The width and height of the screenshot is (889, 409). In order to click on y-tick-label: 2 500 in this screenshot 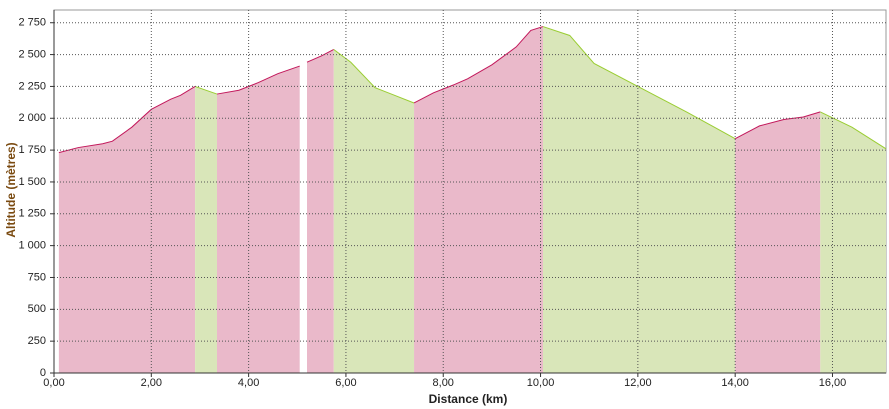, I will do `click(32, 54)`.